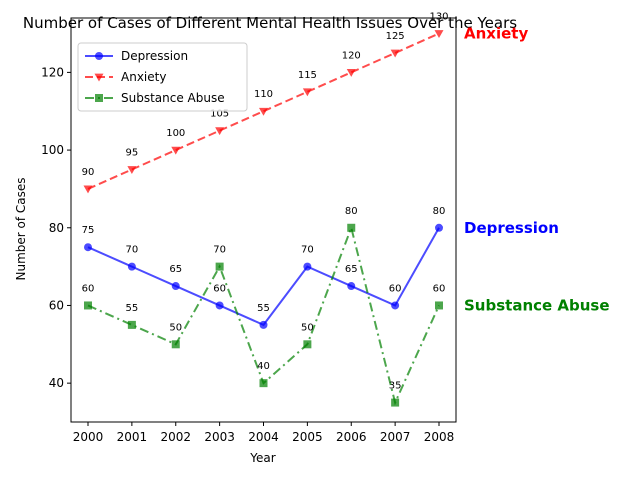  Describe the element at coordinates (21, 228) in the screenshot. I see `y-axis-label: Number of Cases` at that location.